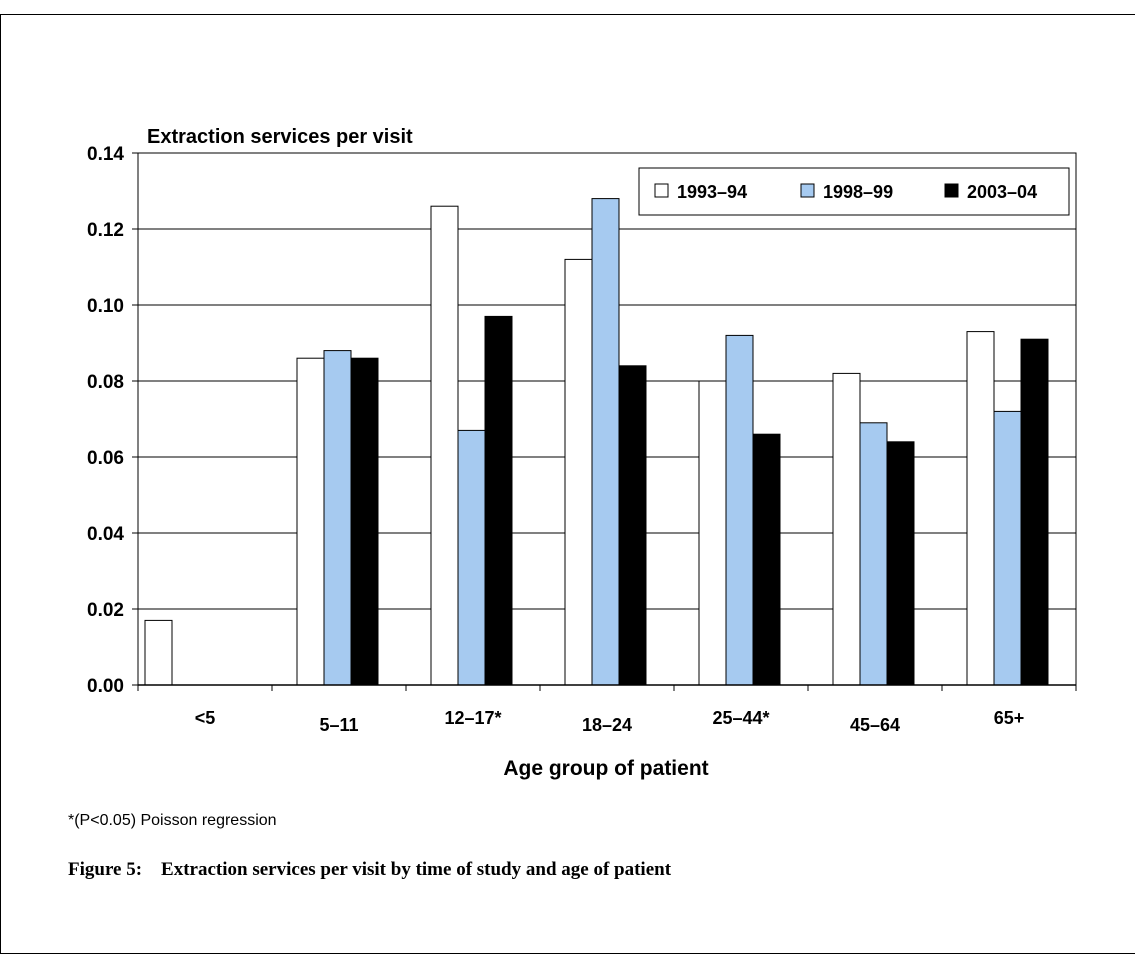  Describe the element at coordinates (740, 718) in the screenshot. I see `x-tick-label: 25–44*` at that location.